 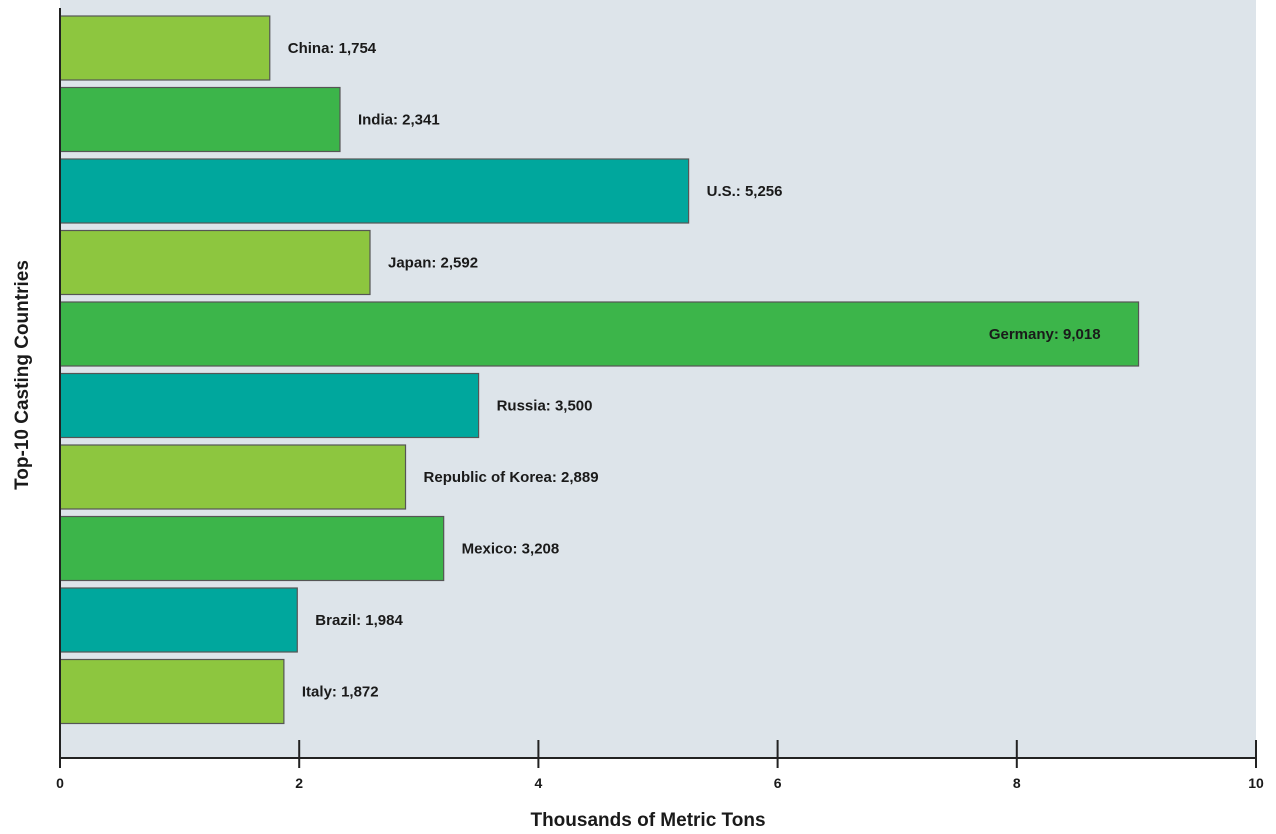 What do you see at coordinates (545, 406) in the screenshot?
I see `bar-label-russia: Russia: 3,500` at bounding box center [545, 406].